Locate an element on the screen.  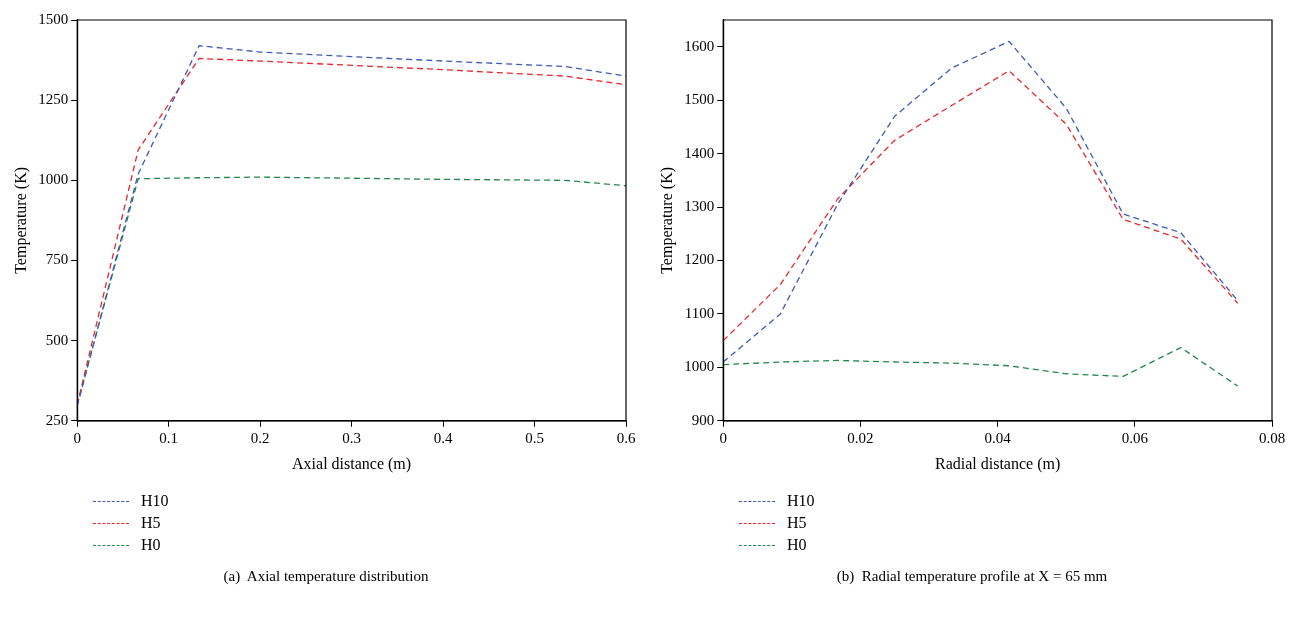
x-axis-title: Axial distance (m) is located at coordinates (352, 463).